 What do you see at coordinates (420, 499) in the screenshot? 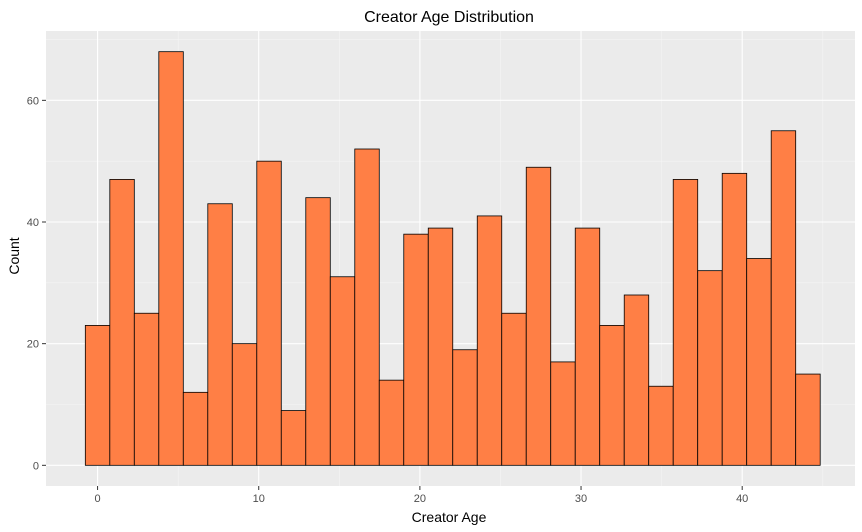
I see `x-tick-label: 20` at bounding box center [420, 499].